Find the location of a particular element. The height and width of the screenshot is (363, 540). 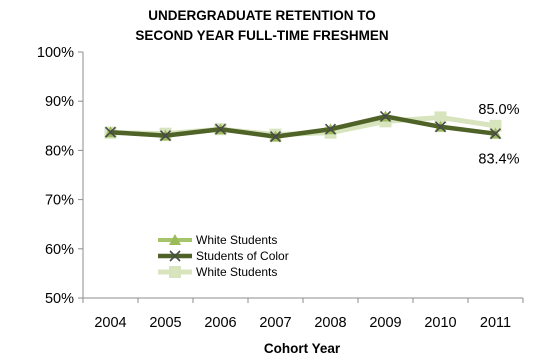

y-axis: 50% 60% 70% 80% 90% 100% is located at coordinates (60, 176).